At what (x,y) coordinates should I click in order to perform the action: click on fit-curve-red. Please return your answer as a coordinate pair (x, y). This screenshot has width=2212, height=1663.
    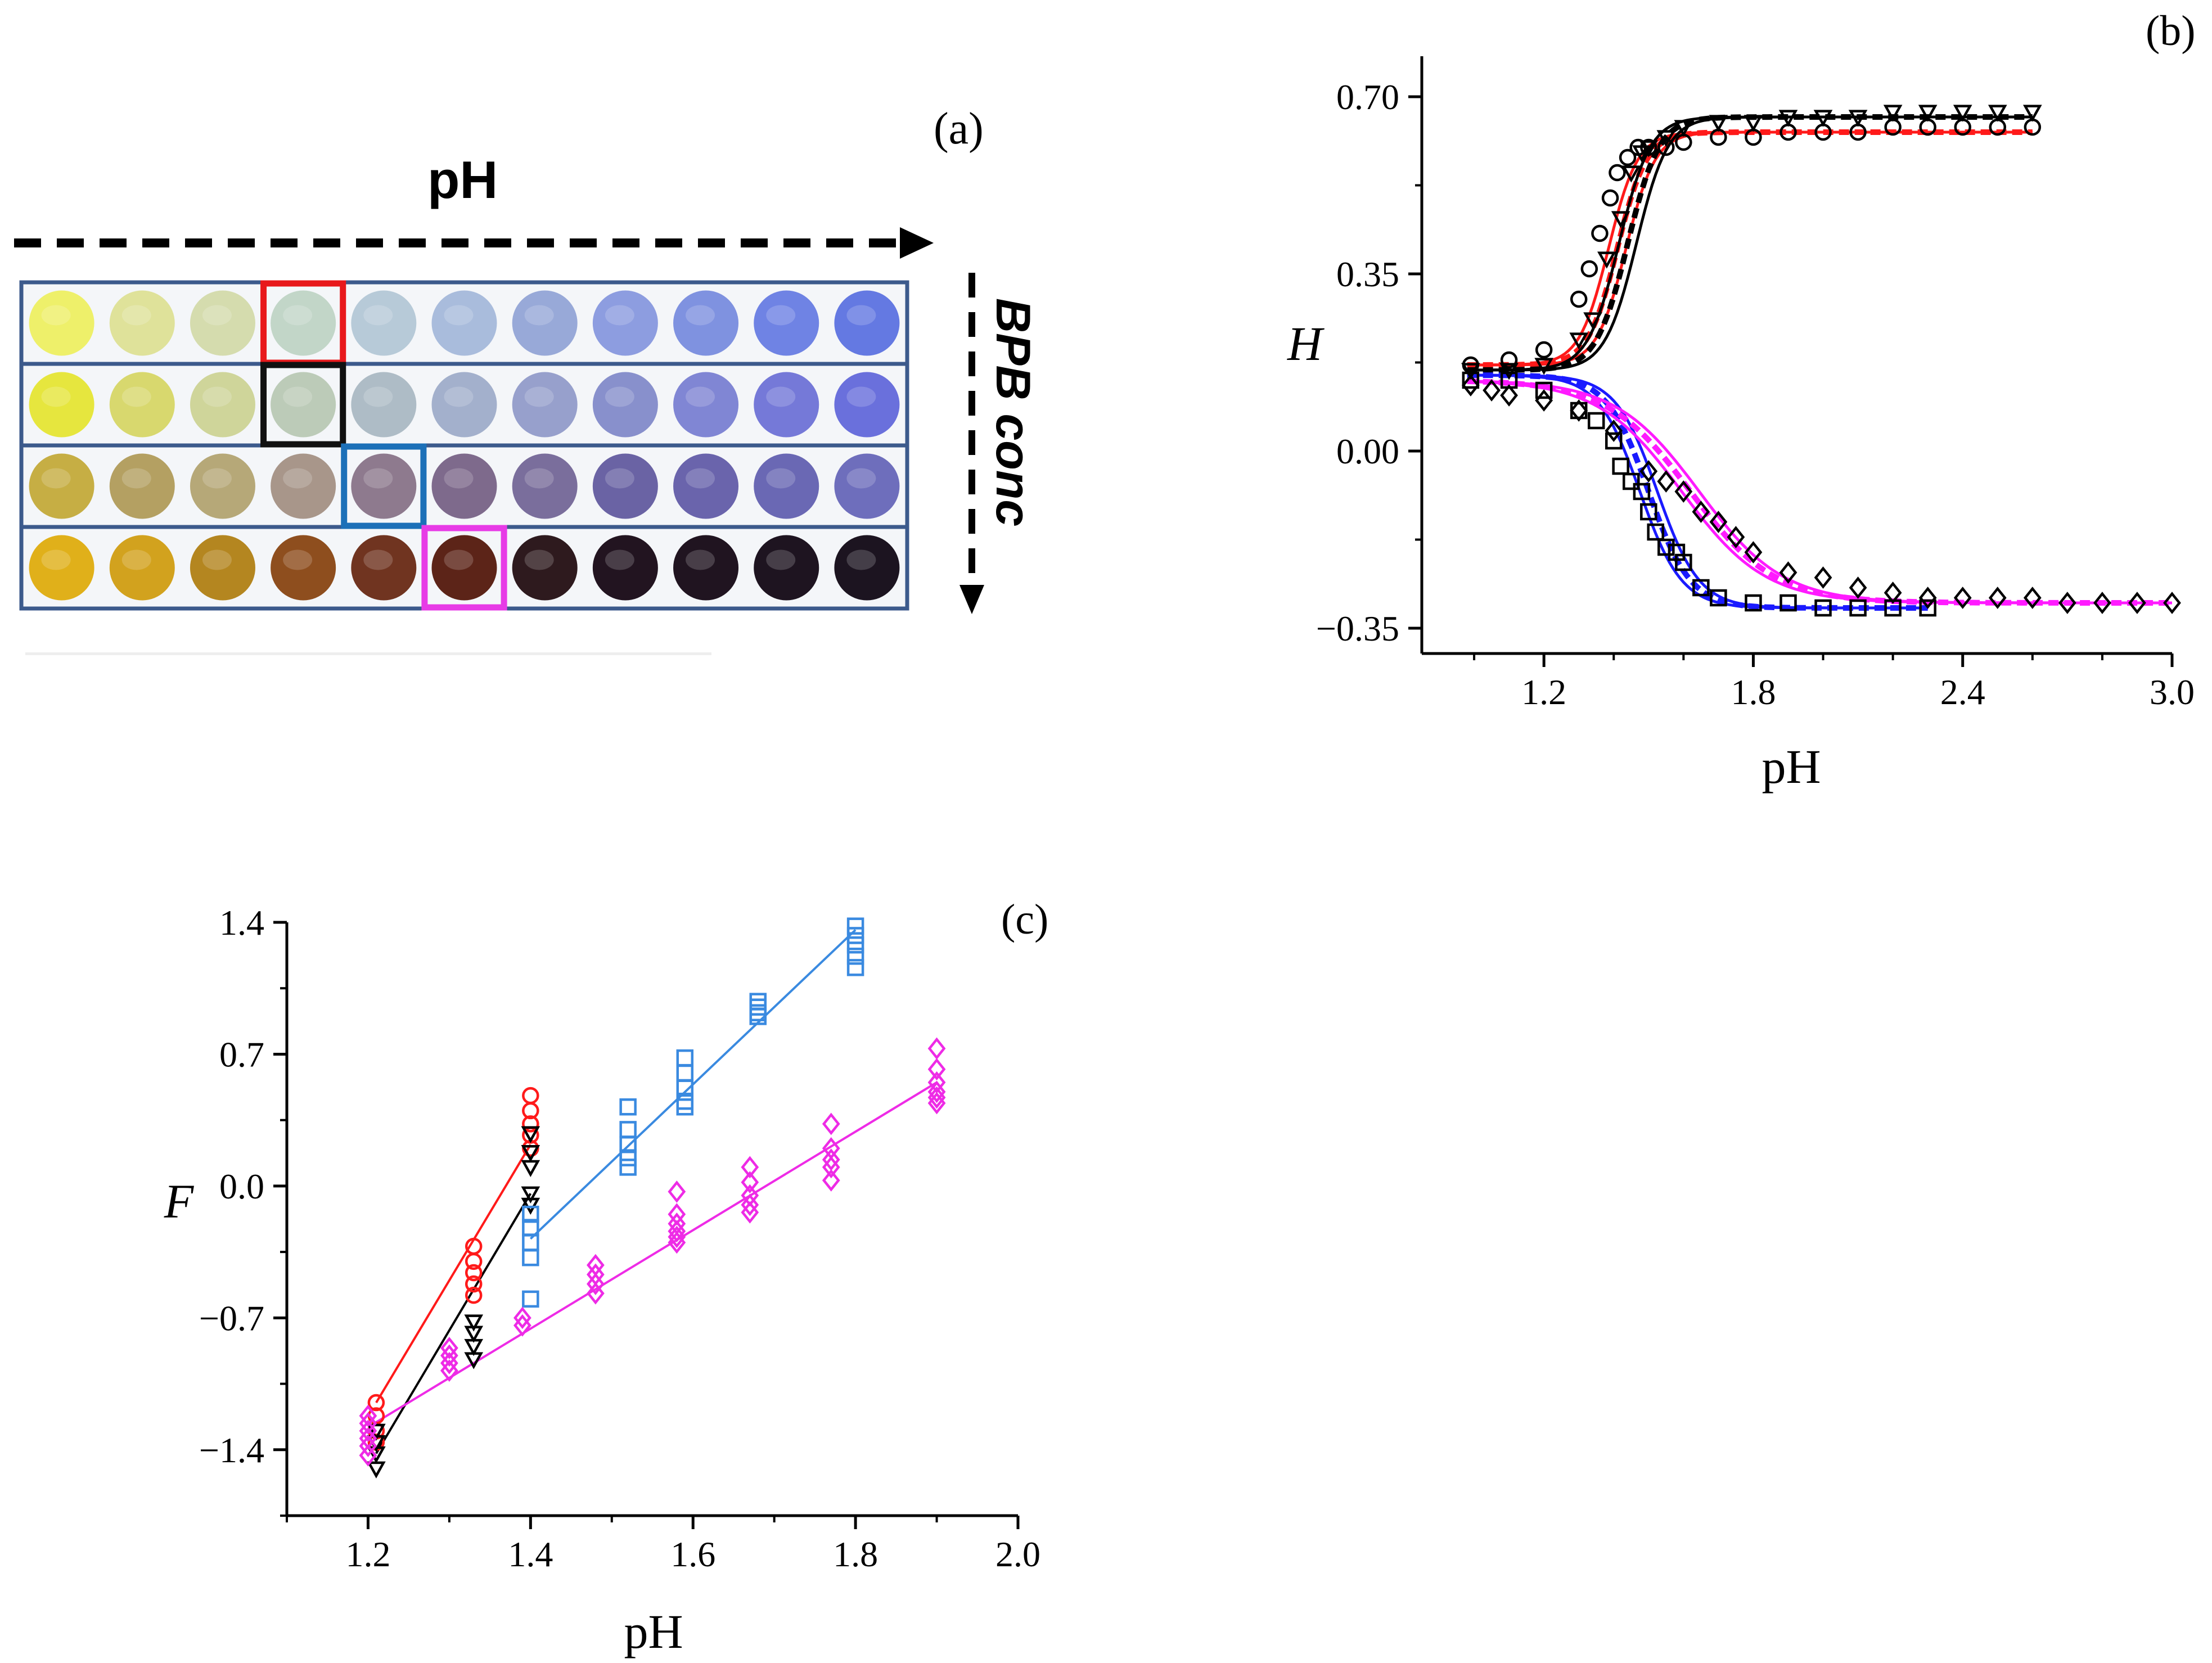
    Looking at the image, I should click on (1750, 249).